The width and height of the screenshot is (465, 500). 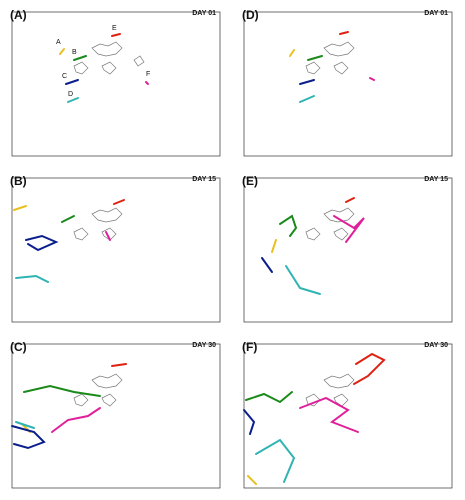 I want to click on panel-d-map, so click(x=348, y=84).